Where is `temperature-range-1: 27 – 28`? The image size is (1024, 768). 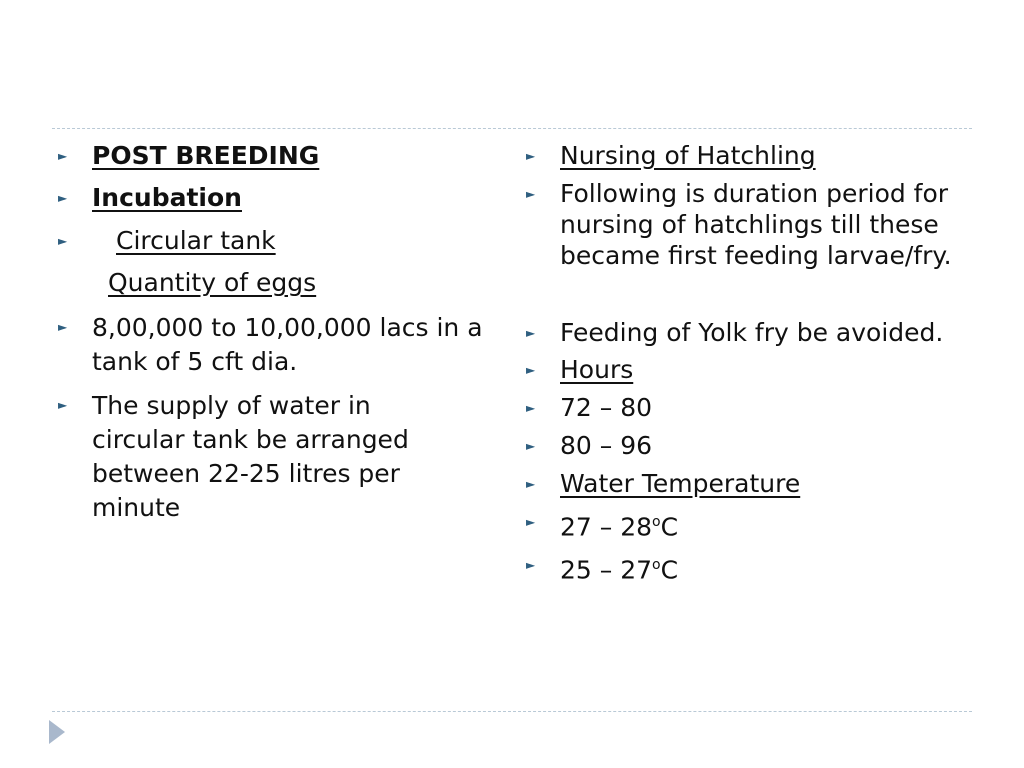
temperature-range-1: 27 – 28 is located at coordinates (606, 527).